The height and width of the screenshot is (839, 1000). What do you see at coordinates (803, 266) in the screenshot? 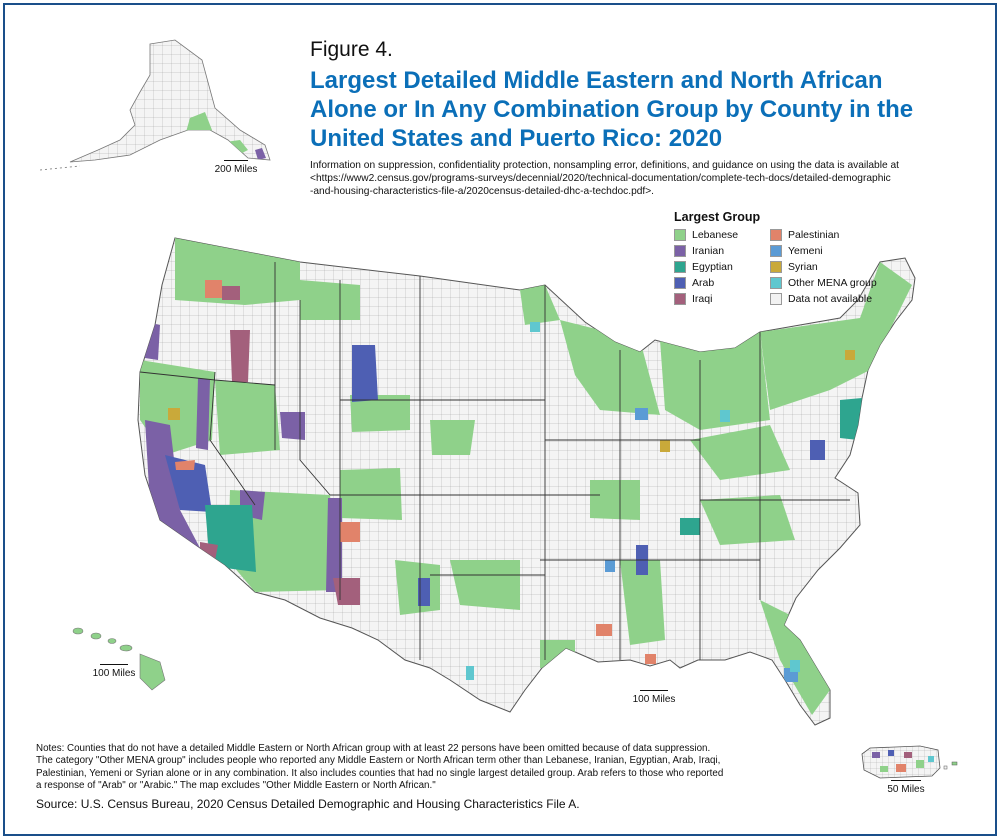
I see `legend-label: Syrian` at bounding box center [803, 266].